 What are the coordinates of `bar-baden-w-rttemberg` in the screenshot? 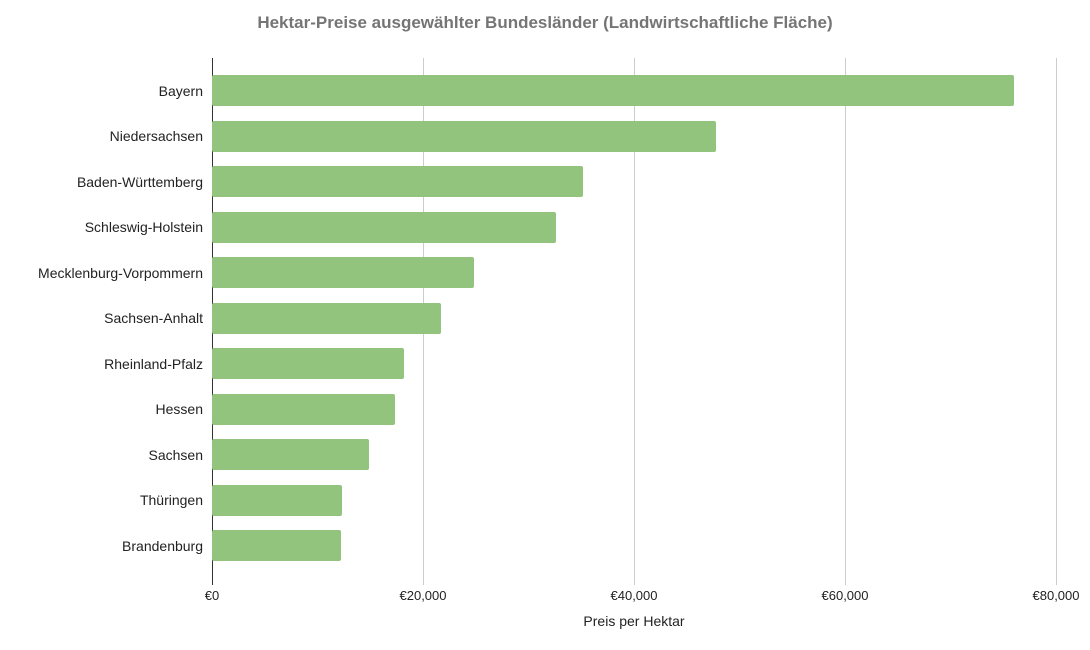 It's located at (398, 182).